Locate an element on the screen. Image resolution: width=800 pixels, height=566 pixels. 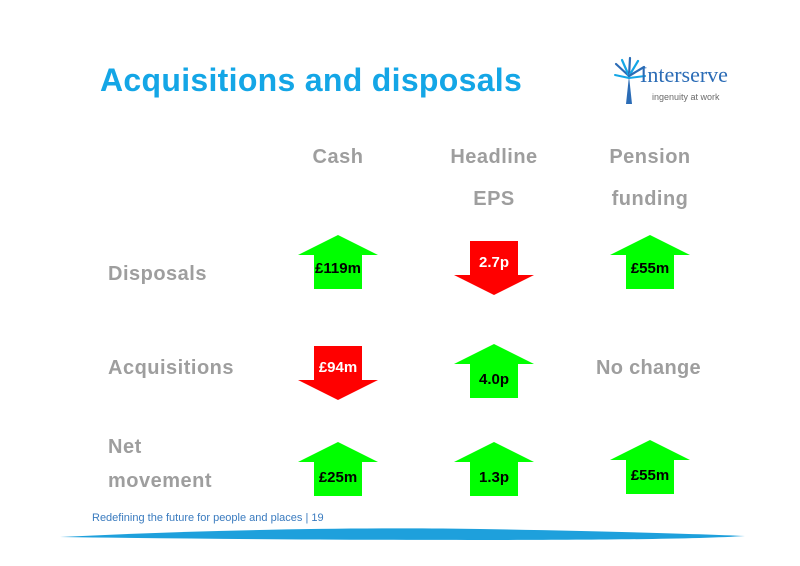
arrow-up-disposals-pension: £55m is located at coordinates (650, 262).